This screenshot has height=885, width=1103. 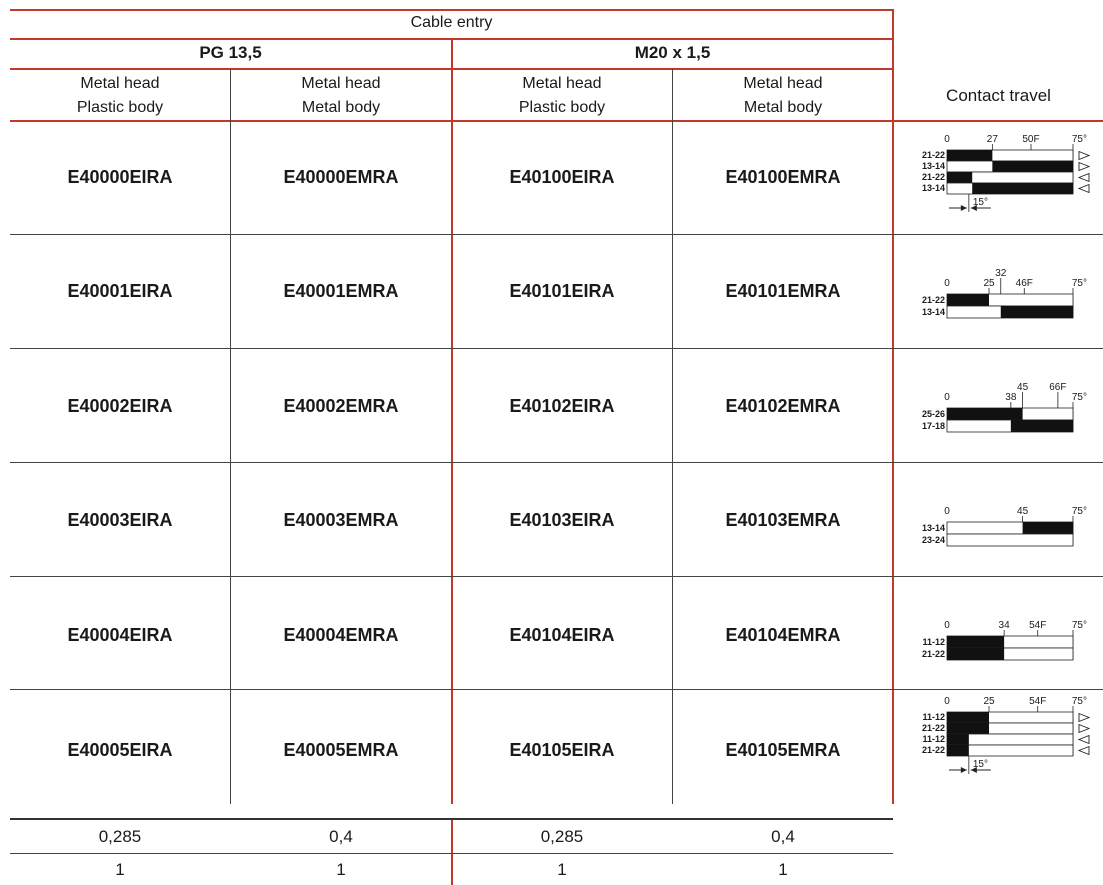 I want to click on col-head-1-line1: Metal head, so click(x=120, y=83).